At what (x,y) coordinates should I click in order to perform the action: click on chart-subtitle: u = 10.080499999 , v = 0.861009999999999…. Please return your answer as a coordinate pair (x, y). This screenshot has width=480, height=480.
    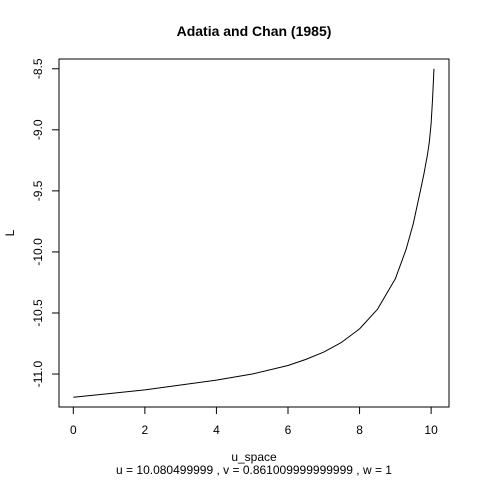
    Looking at the image, I should click on (254, 470).